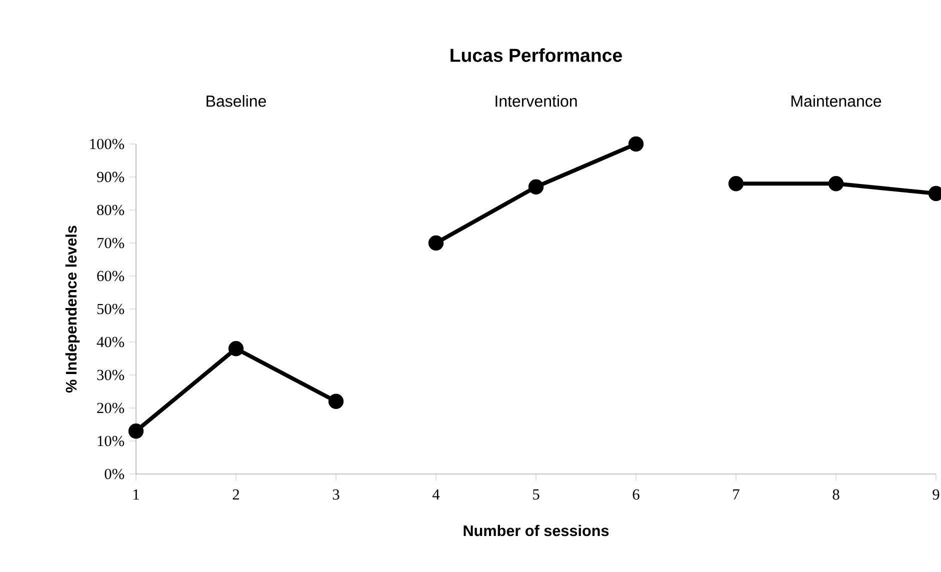 The height and width of the screenshot is (572, 941). I want to click on y-tick-label: 60%, so click(110, 276).